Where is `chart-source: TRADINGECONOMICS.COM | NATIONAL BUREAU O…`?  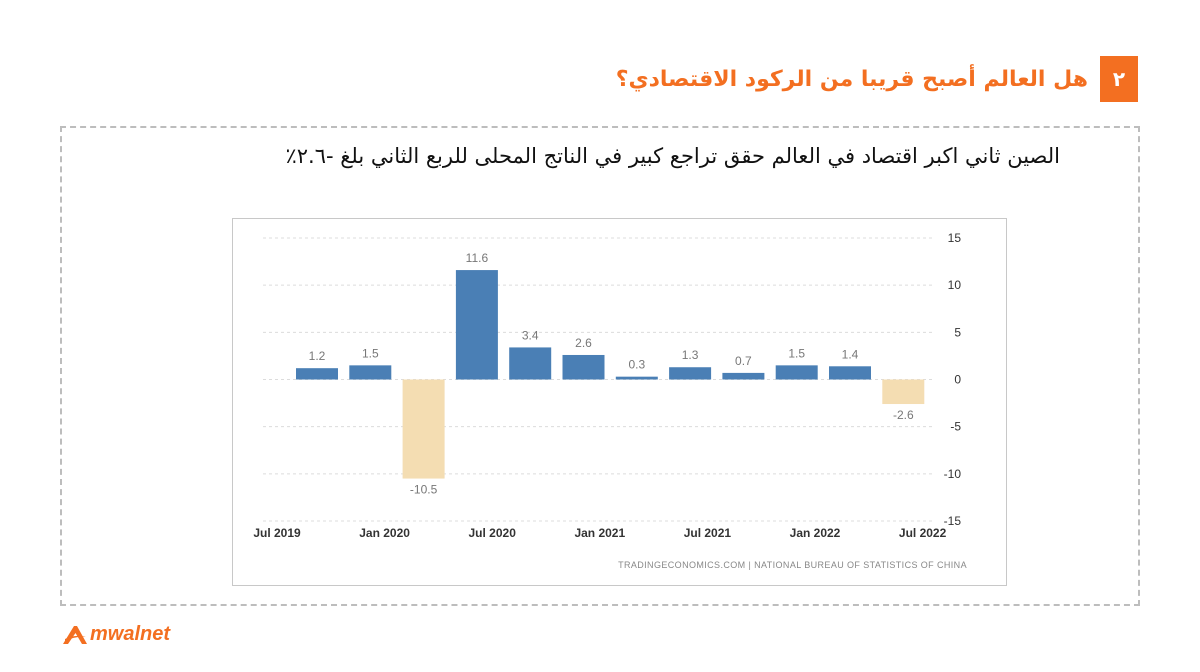 chart-source: TRADINGECONOMICS.COM | NATIONAL BUREAU O… is located at coordinates (792, 565).